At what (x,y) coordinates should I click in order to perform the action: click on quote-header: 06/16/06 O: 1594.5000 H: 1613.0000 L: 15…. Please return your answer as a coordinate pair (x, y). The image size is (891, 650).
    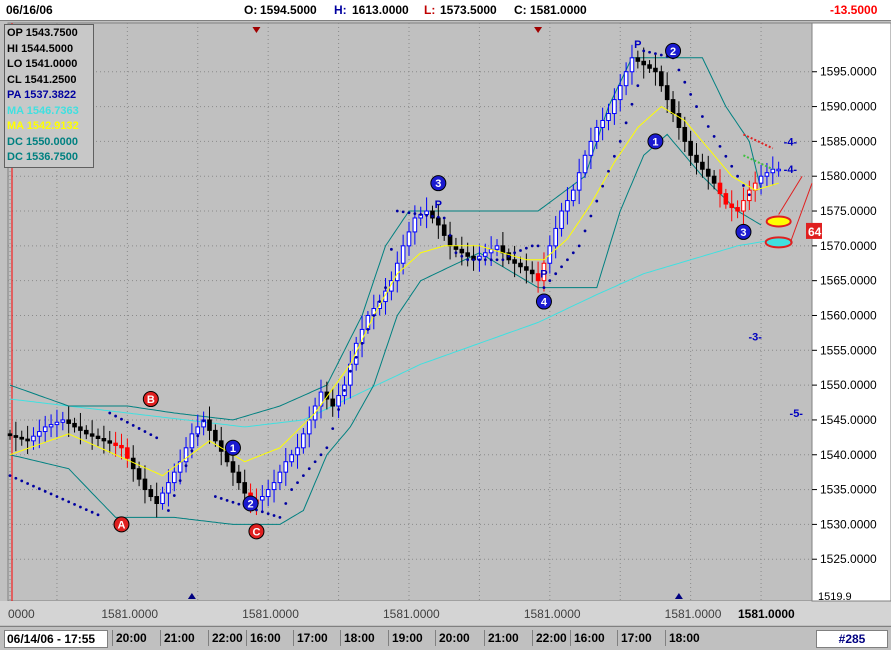
    Looking at the image, I should click on (445, 10).